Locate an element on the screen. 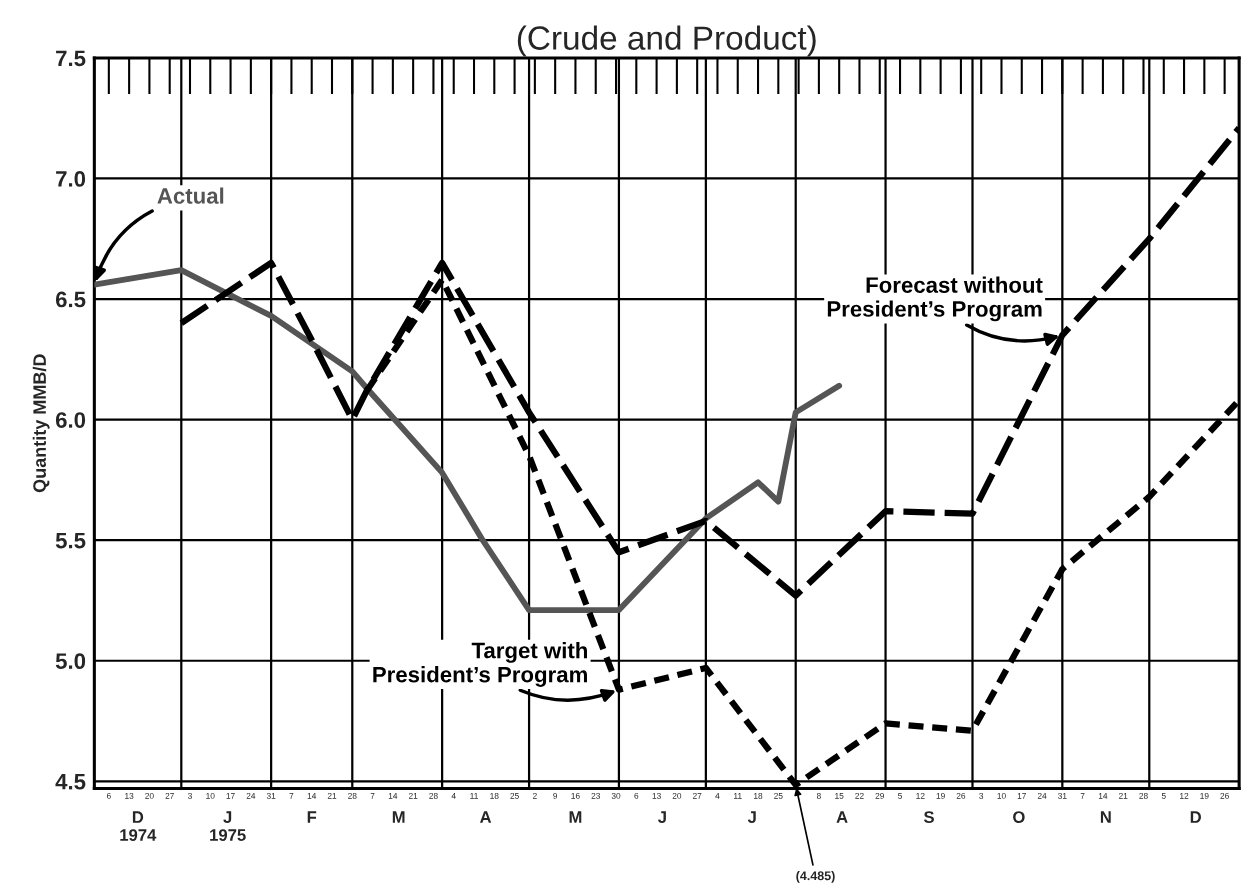  y-tick-label: 7.0 is located at coordinates (71, 179).